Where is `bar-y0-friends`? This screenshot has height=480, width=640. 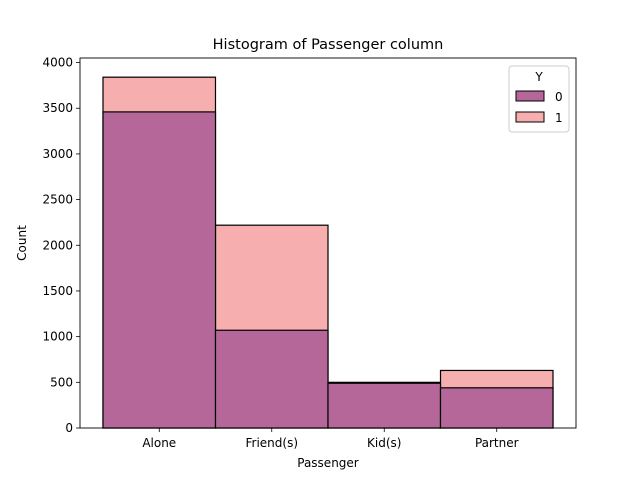 bar-y0-friends is located at coordinates (271, 379).